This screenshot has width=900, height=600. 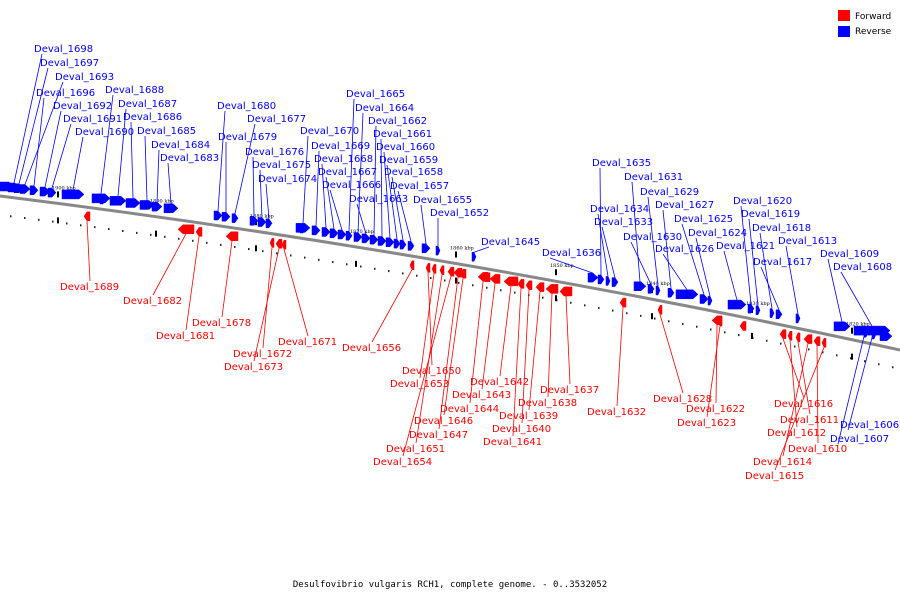 I want to click on gene-label: Deval_1693, so click(x=84, y=77).